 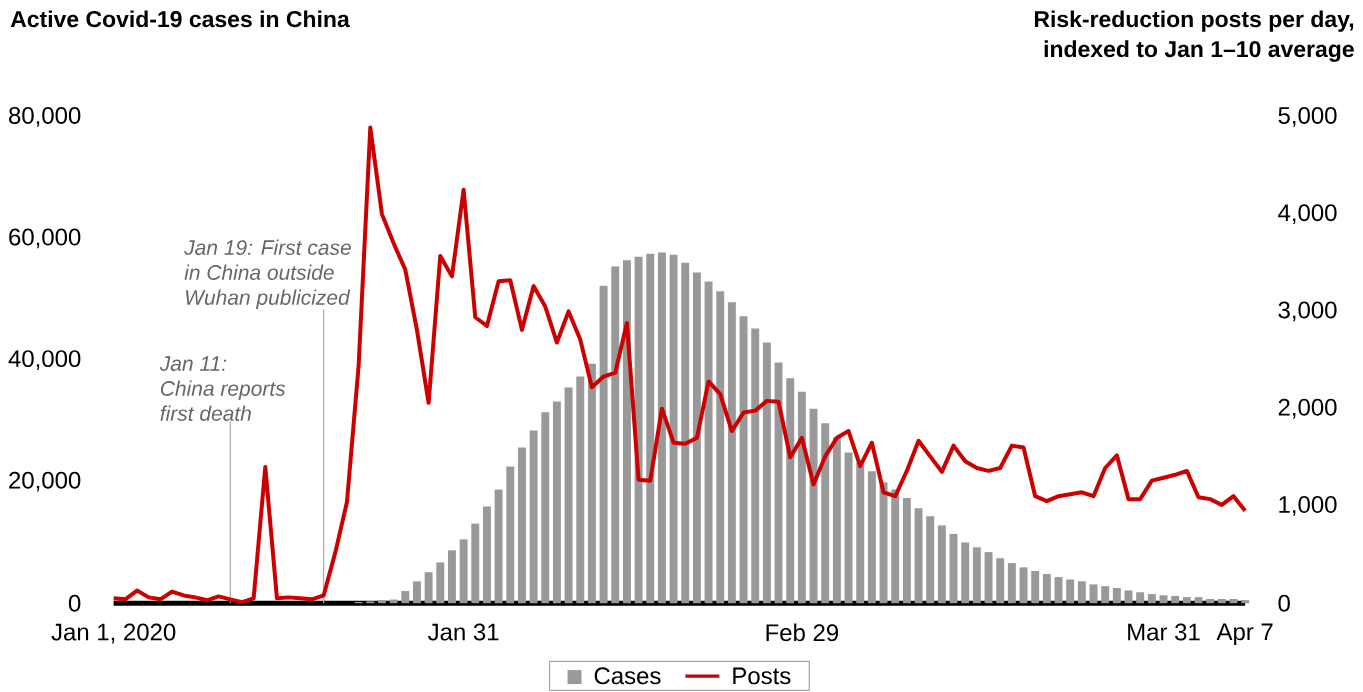 What do you see at coordinates (74, 603) in the screenshot?
I see `y-tick-label: 0` at bounding box center [74, 603].